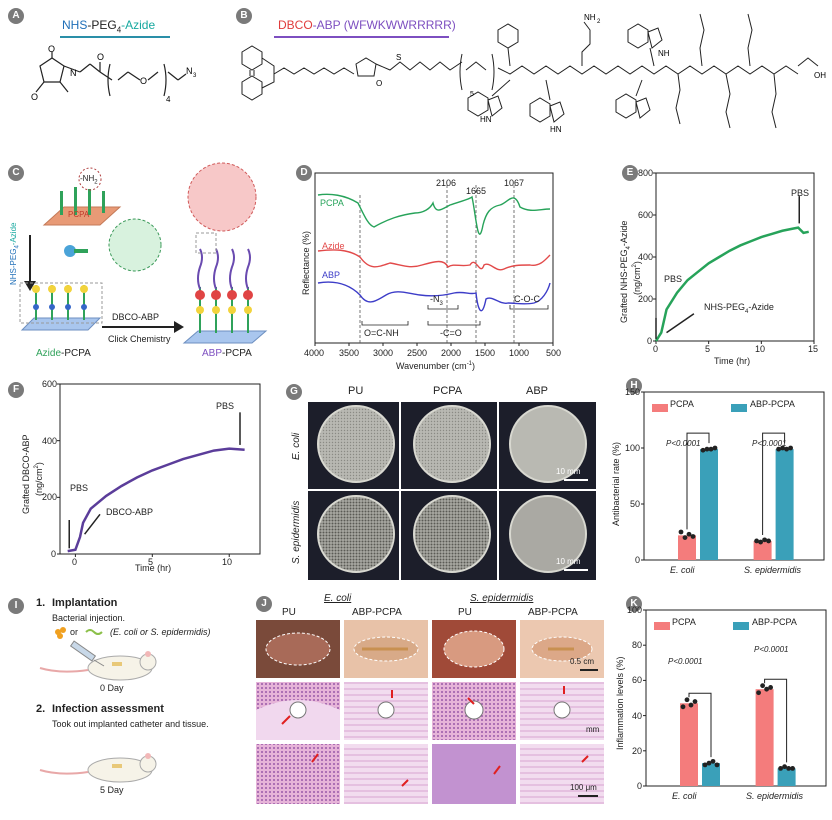  I want to click on f-ytick-600: 600, so click(50, 384).